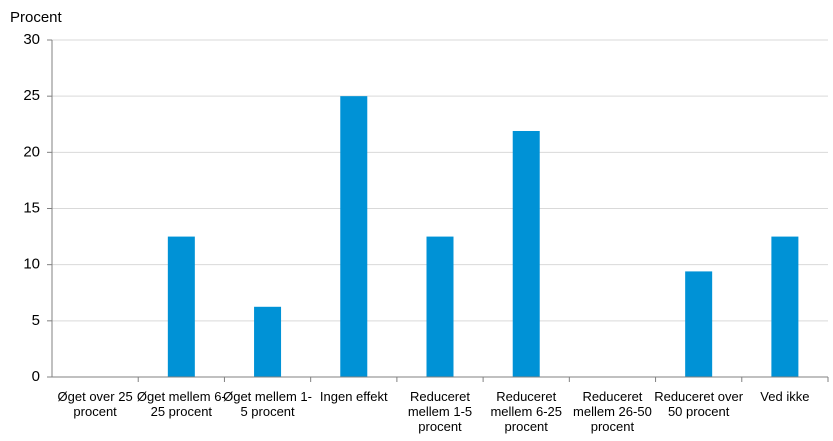 This screenshot has width=833, height=441. What do you see at coordinates (31, 151) in the screenshot?
I see `y-tick-label: 20` at bounding box center [31, 151].